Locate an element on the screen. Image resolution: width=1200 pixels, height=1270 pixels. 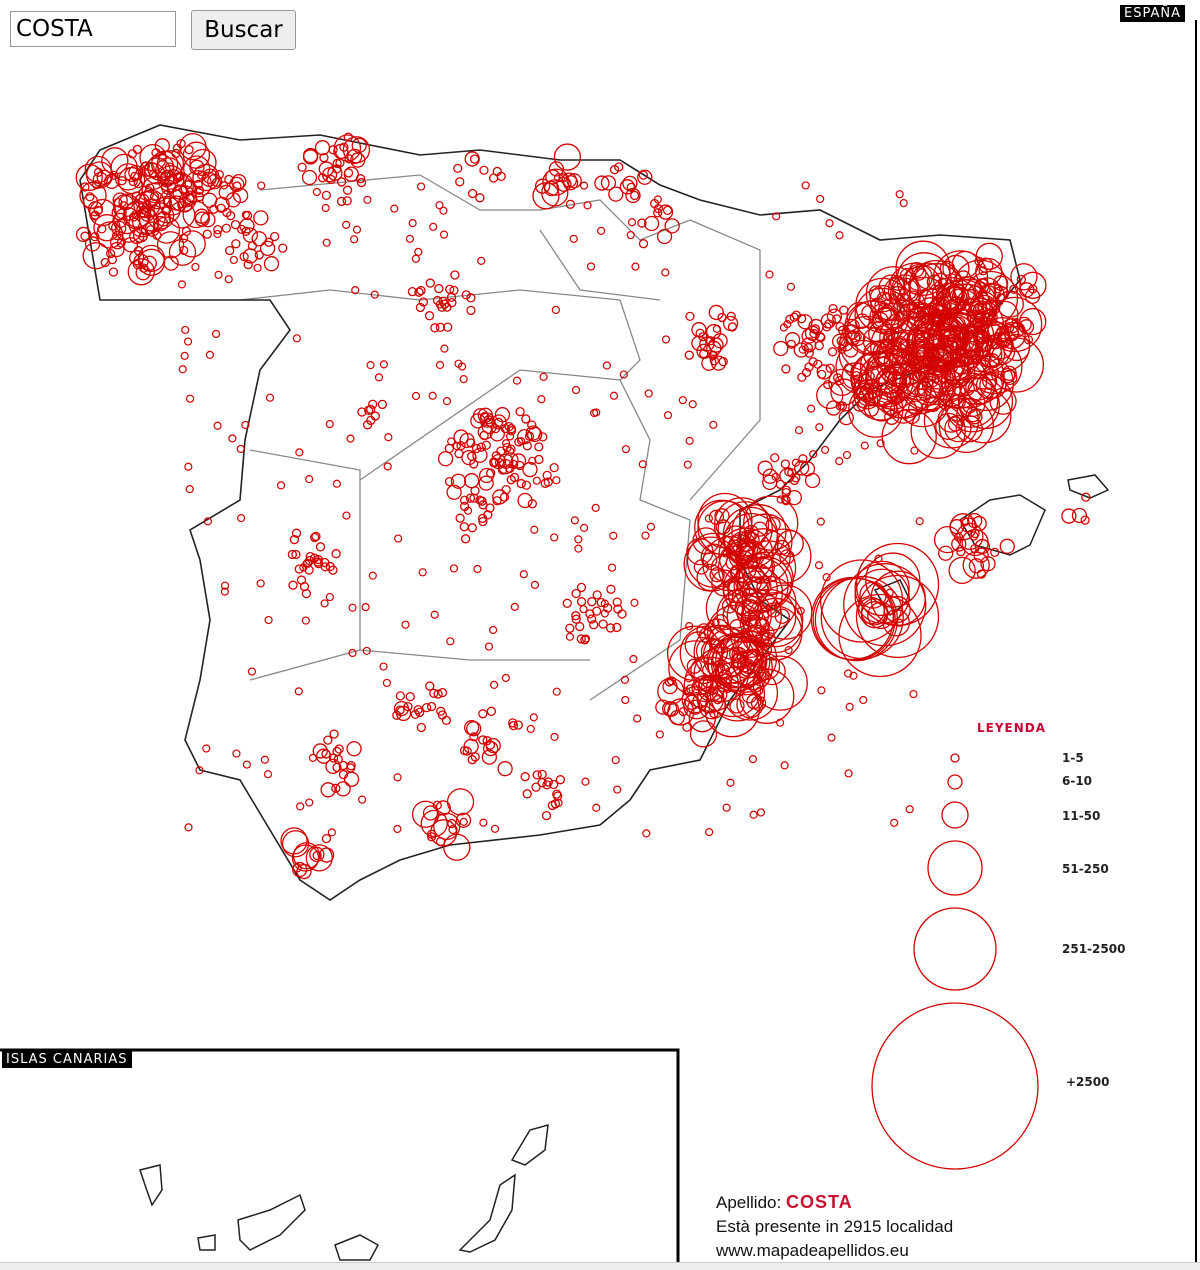
tenerife-outline is located at coordinates (271, 1222).